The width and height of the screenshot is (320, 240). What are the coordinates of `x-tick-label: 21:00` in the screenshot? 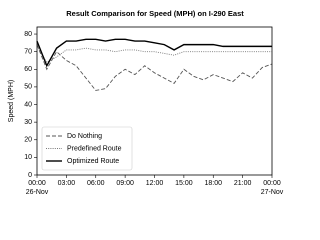 It's located at (242, 183).